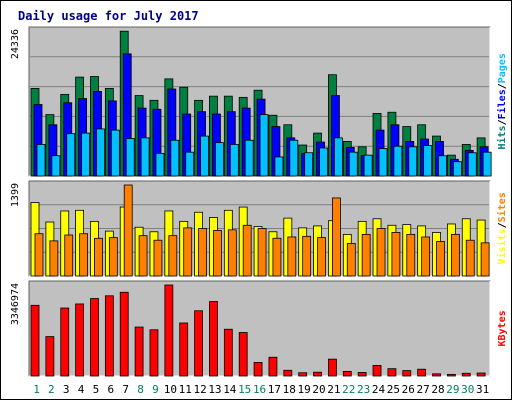  What do you see at coordinates (502, 101) in the screenshot?
I see `panel-hits-files-pages-legend: Hits/Files/Pages` at bounding box center [502, 101].